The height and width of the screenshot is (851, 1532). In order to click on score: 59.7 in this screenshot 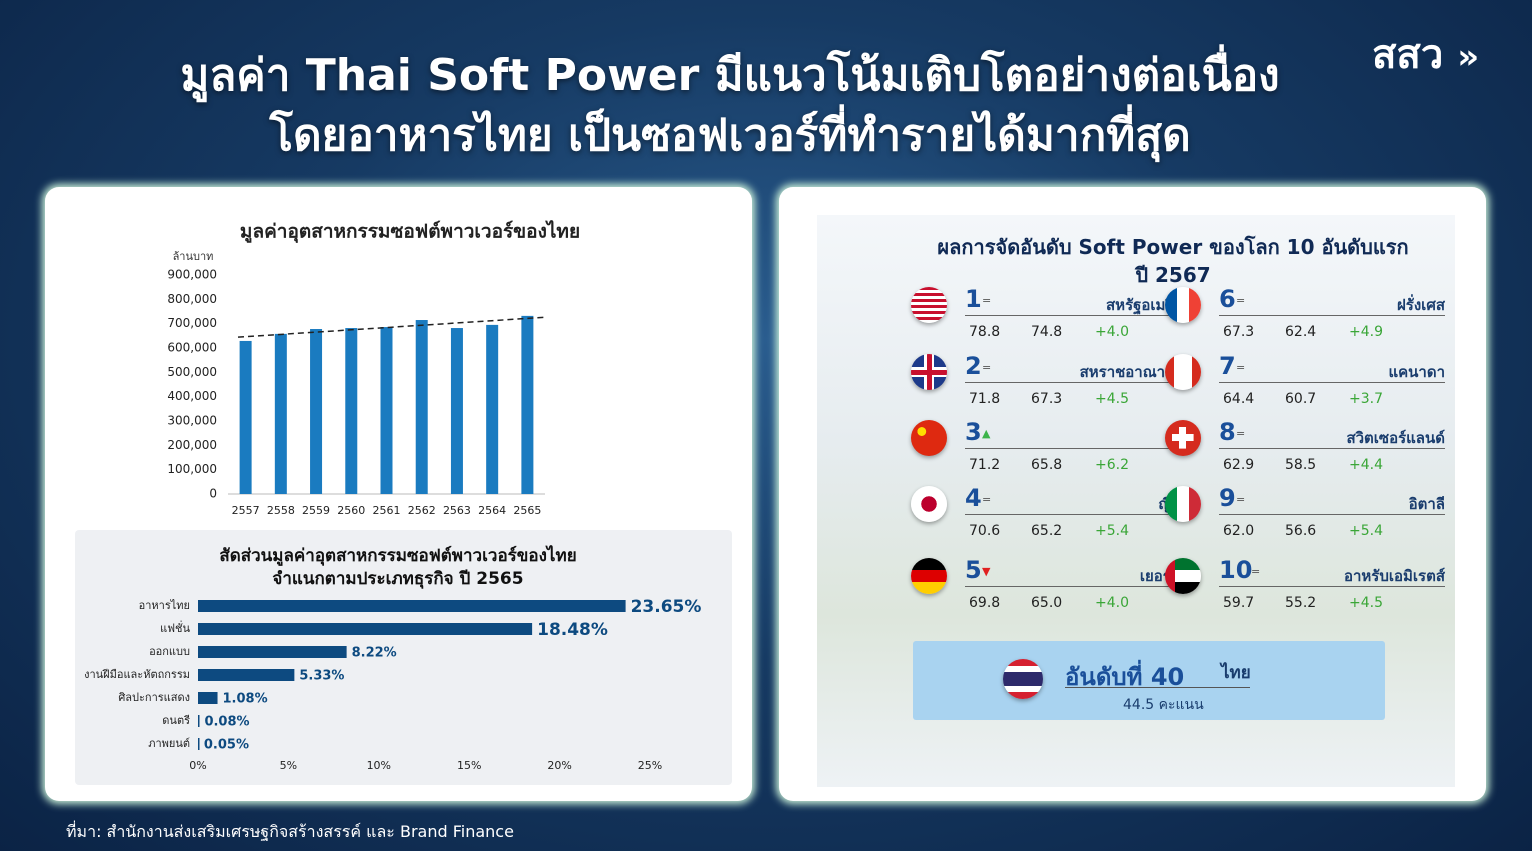, I will do `click(1239, 603)`.